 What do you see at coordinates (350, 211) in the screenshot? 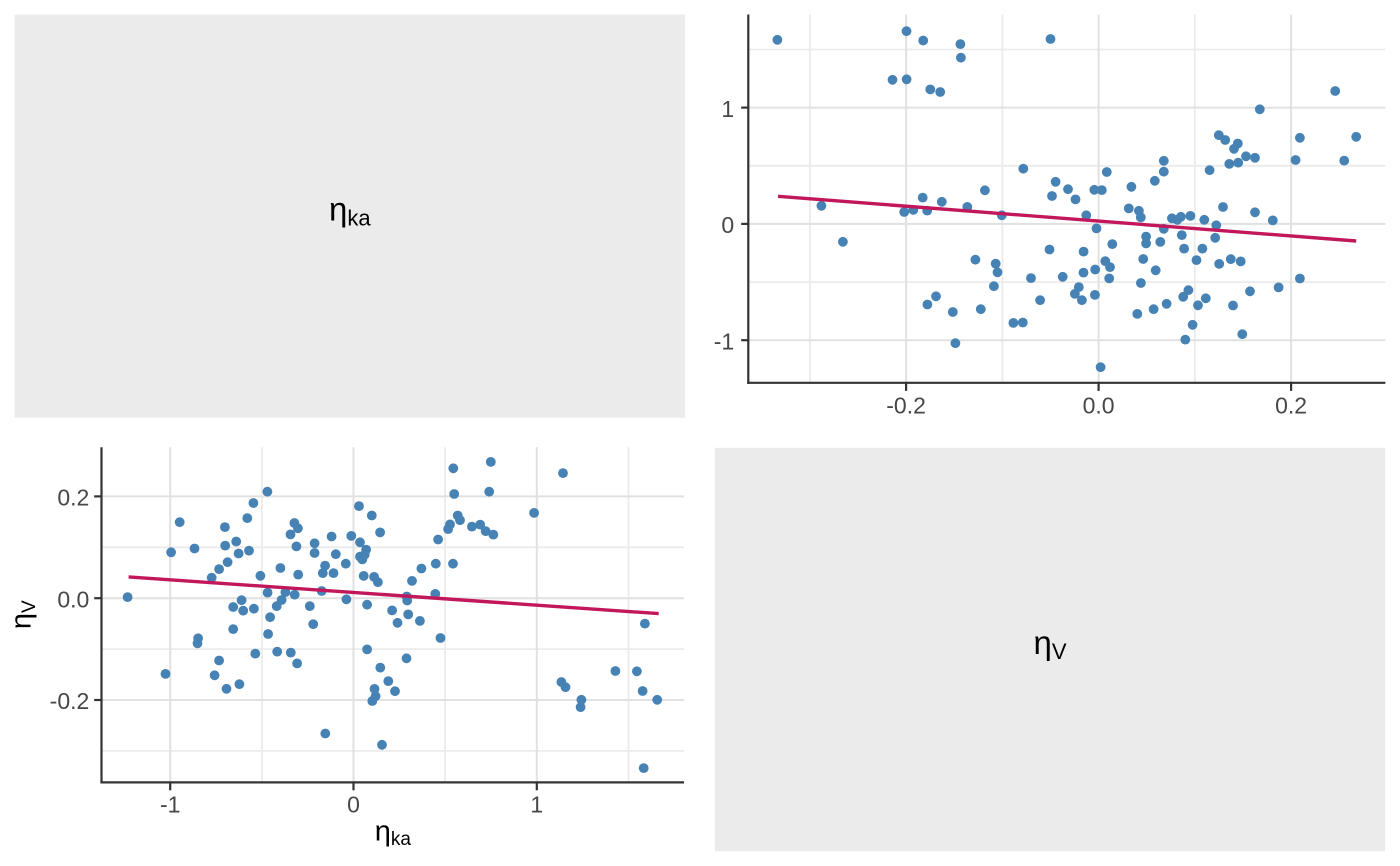
I see `svg-text: ηka` at bounding box center [350, 211].